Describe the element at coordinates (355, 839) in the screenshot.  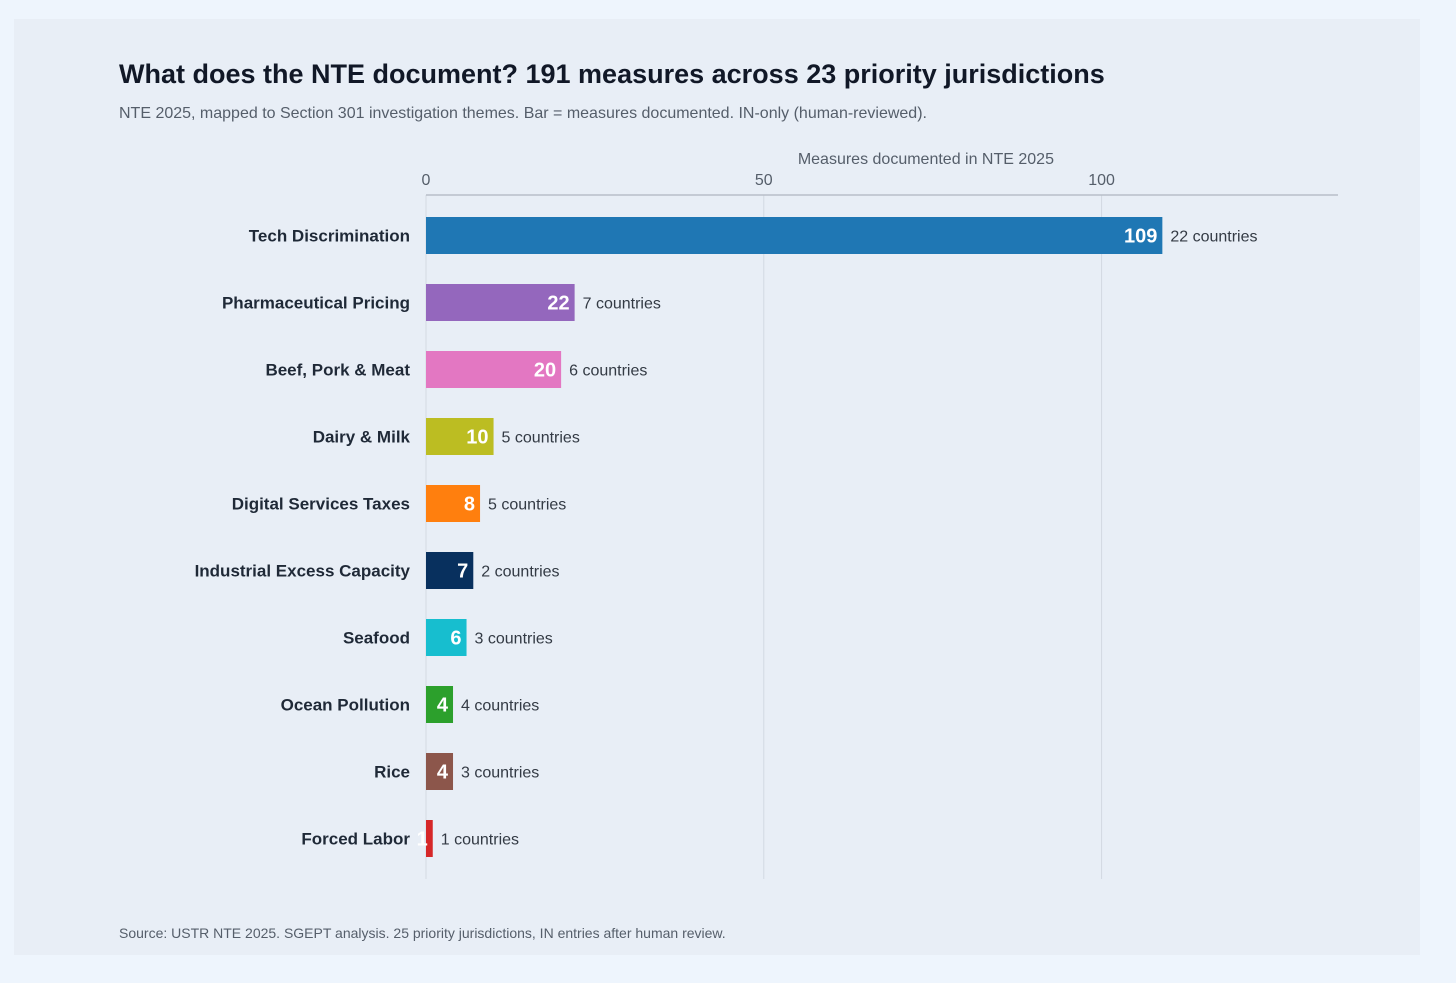
I see `category-label: Forced Labor` at that location.